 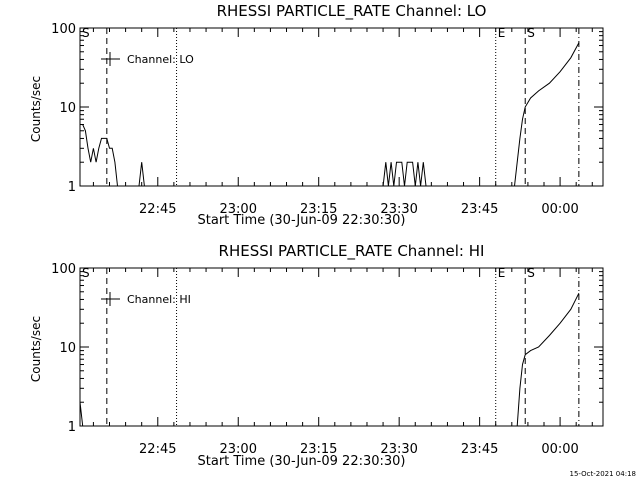 I want to click on legend-label: Channel: LO, so click(x=160, y=59).